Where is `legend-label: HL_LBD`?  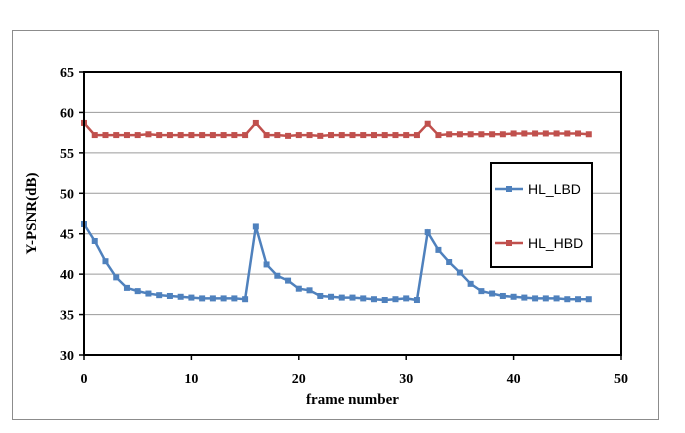
legend-label: HL_LBD is located at coordinates (554, 189).